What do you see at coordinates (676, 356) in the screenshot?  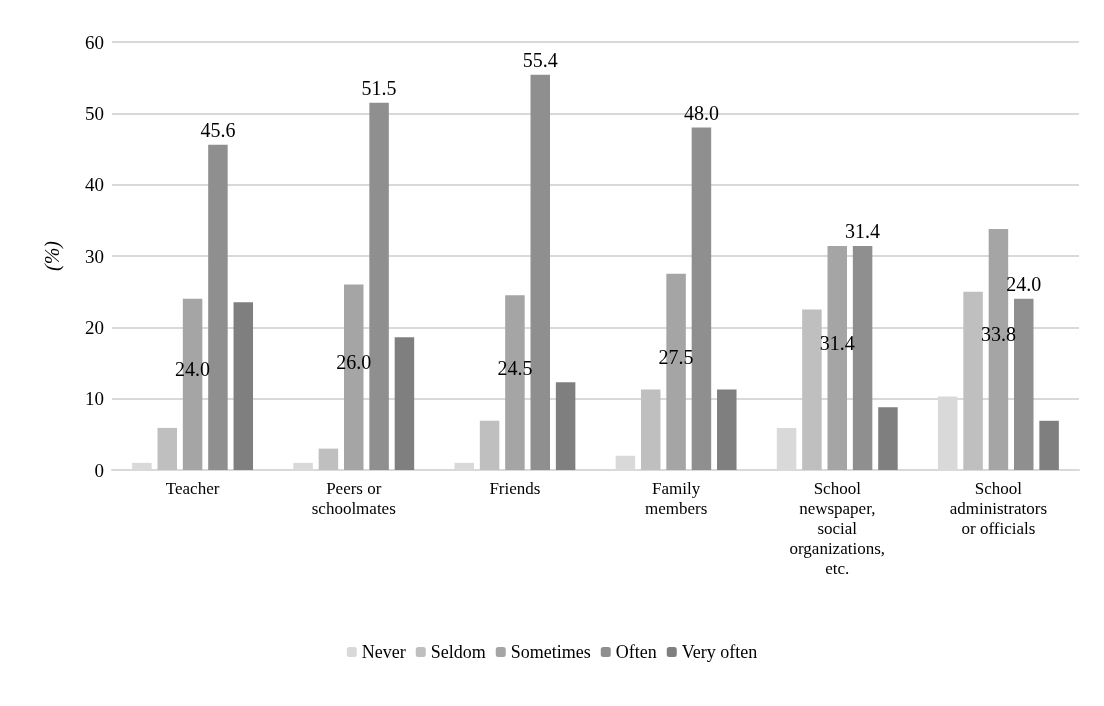 I see `data-label: 27.5` at bounding box center [676, 356].